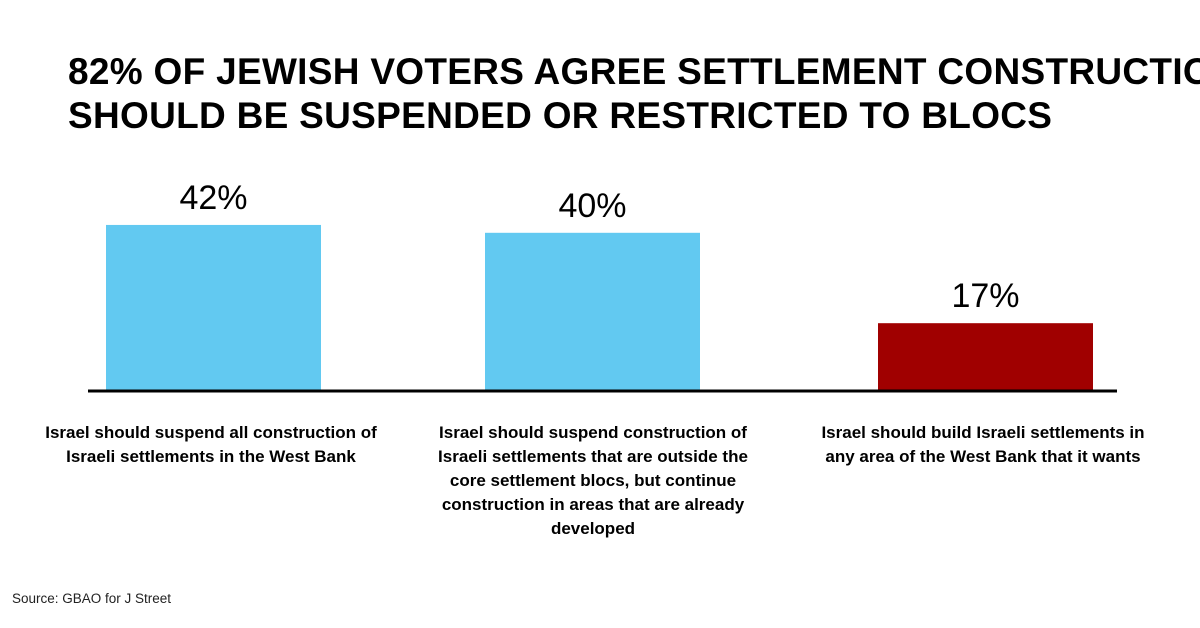 This screenshot has height=628, width=1200. What do you see at coordinates (92, 598) in the screenshot?
I see `source-note: Source: GBAO for J Street` at bounding box center [92, 598].